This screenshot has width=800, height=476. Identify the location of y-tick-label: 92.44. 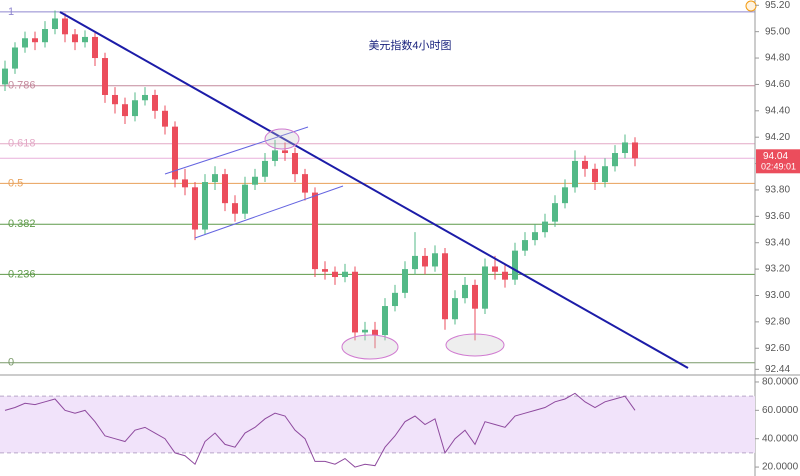
(777, 369).